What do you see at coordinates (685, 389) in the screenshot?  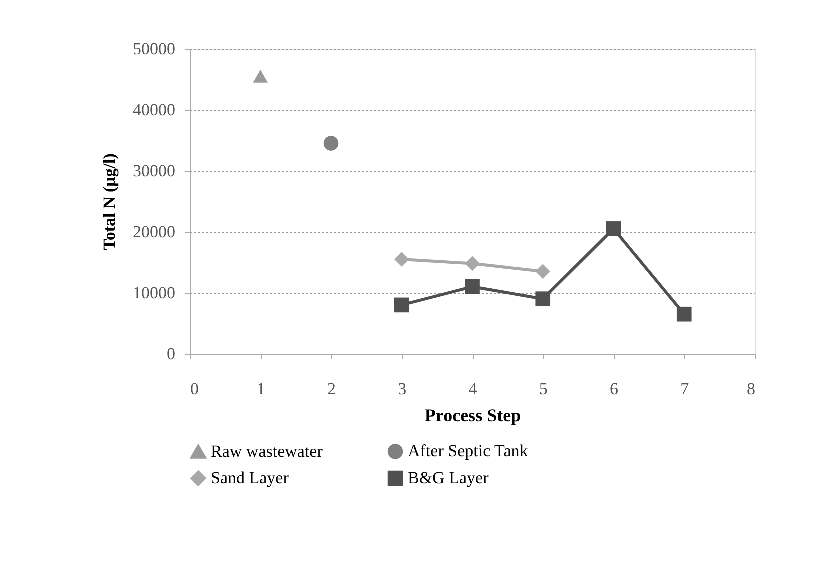 I see `x-tick-label: 7` at bounding box center [685, 389].